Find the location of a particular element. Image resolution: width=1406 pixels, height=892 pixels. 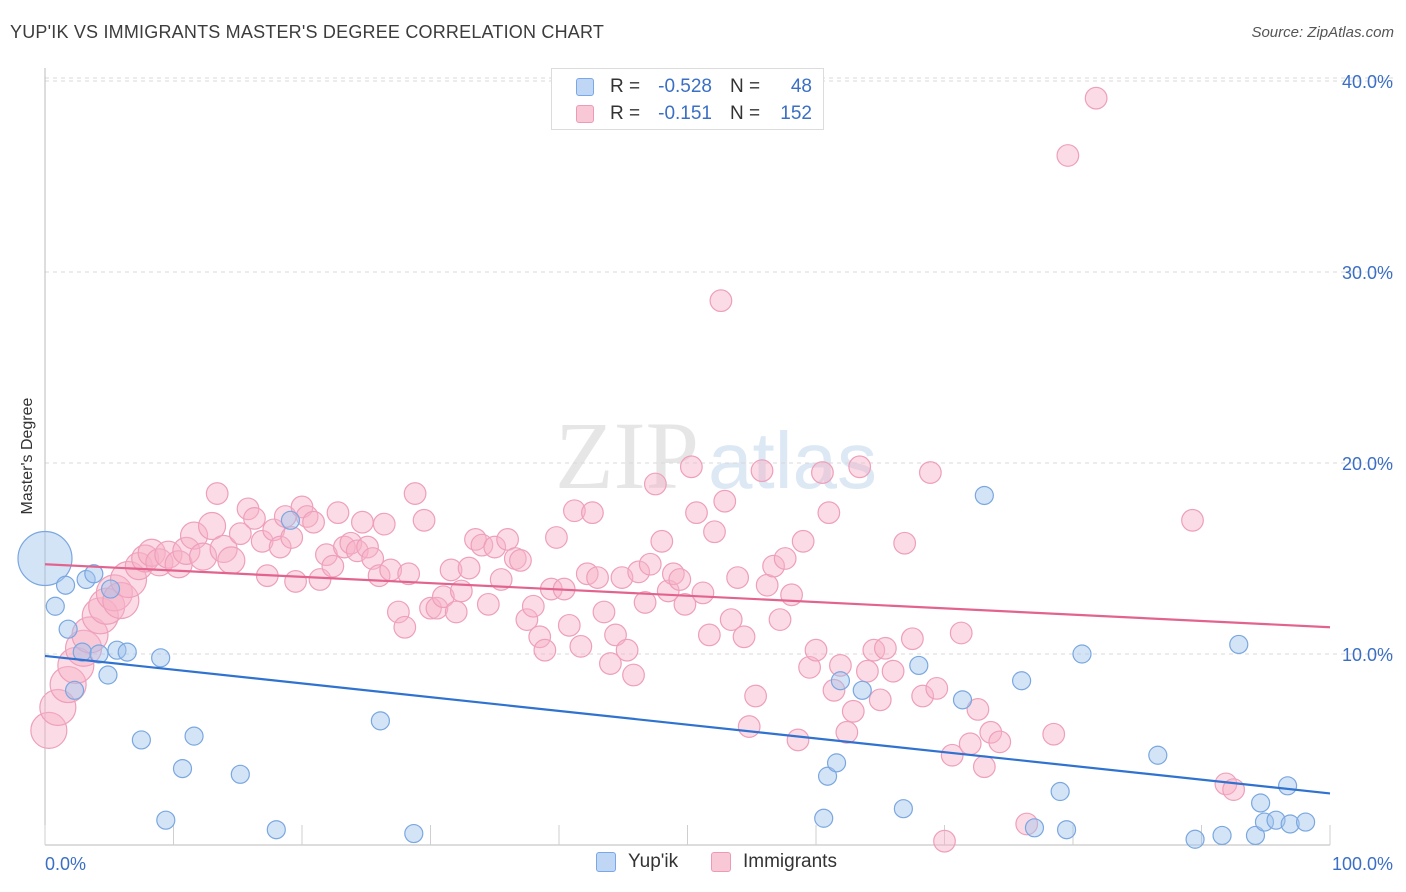

legend-r-value: -0.151 is located at coordinates (685, 113).